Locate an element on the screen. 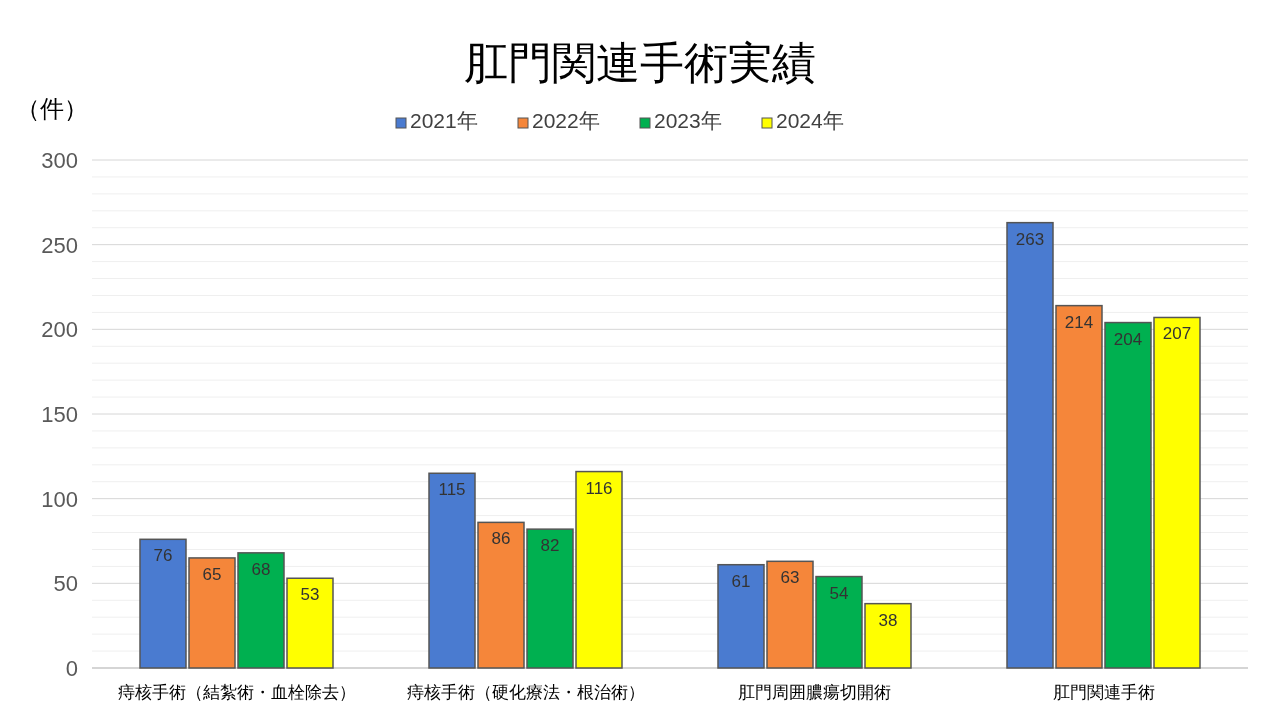  data-label: 204 is located at coordinates (1128, 339).